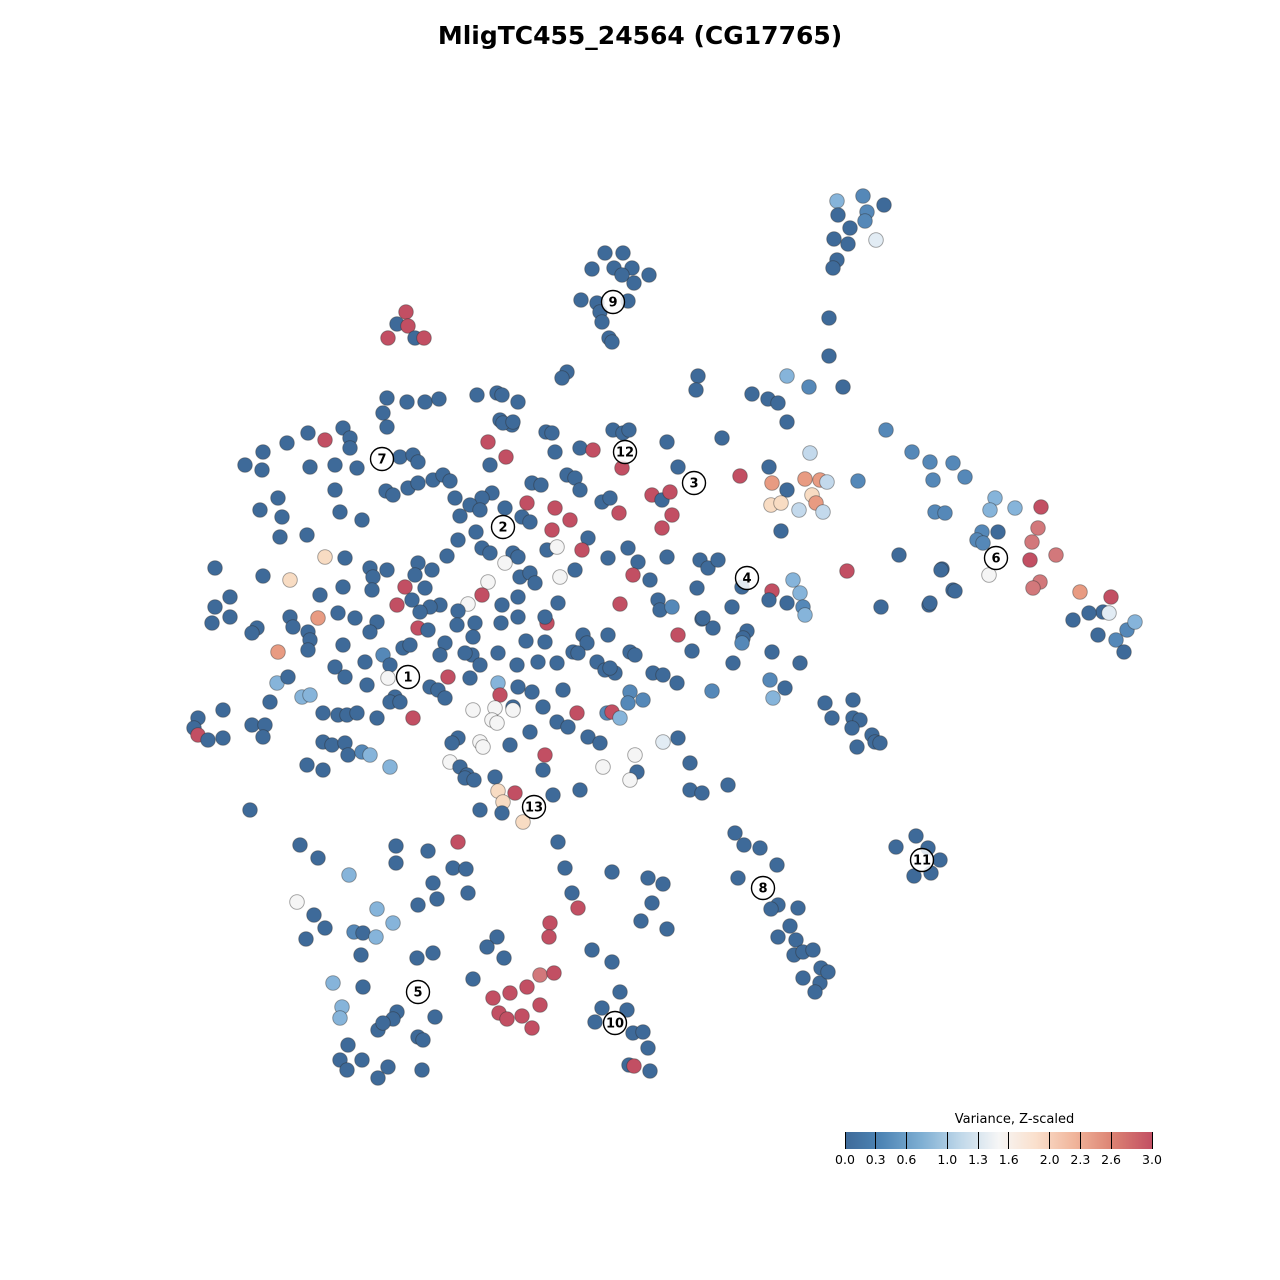 The height and width of the screenshot is (1280, 1280). Describe the element at coordinates (978, 1159) in the screenshot. I see `colorbar-tick-label: 1.3` at that location.